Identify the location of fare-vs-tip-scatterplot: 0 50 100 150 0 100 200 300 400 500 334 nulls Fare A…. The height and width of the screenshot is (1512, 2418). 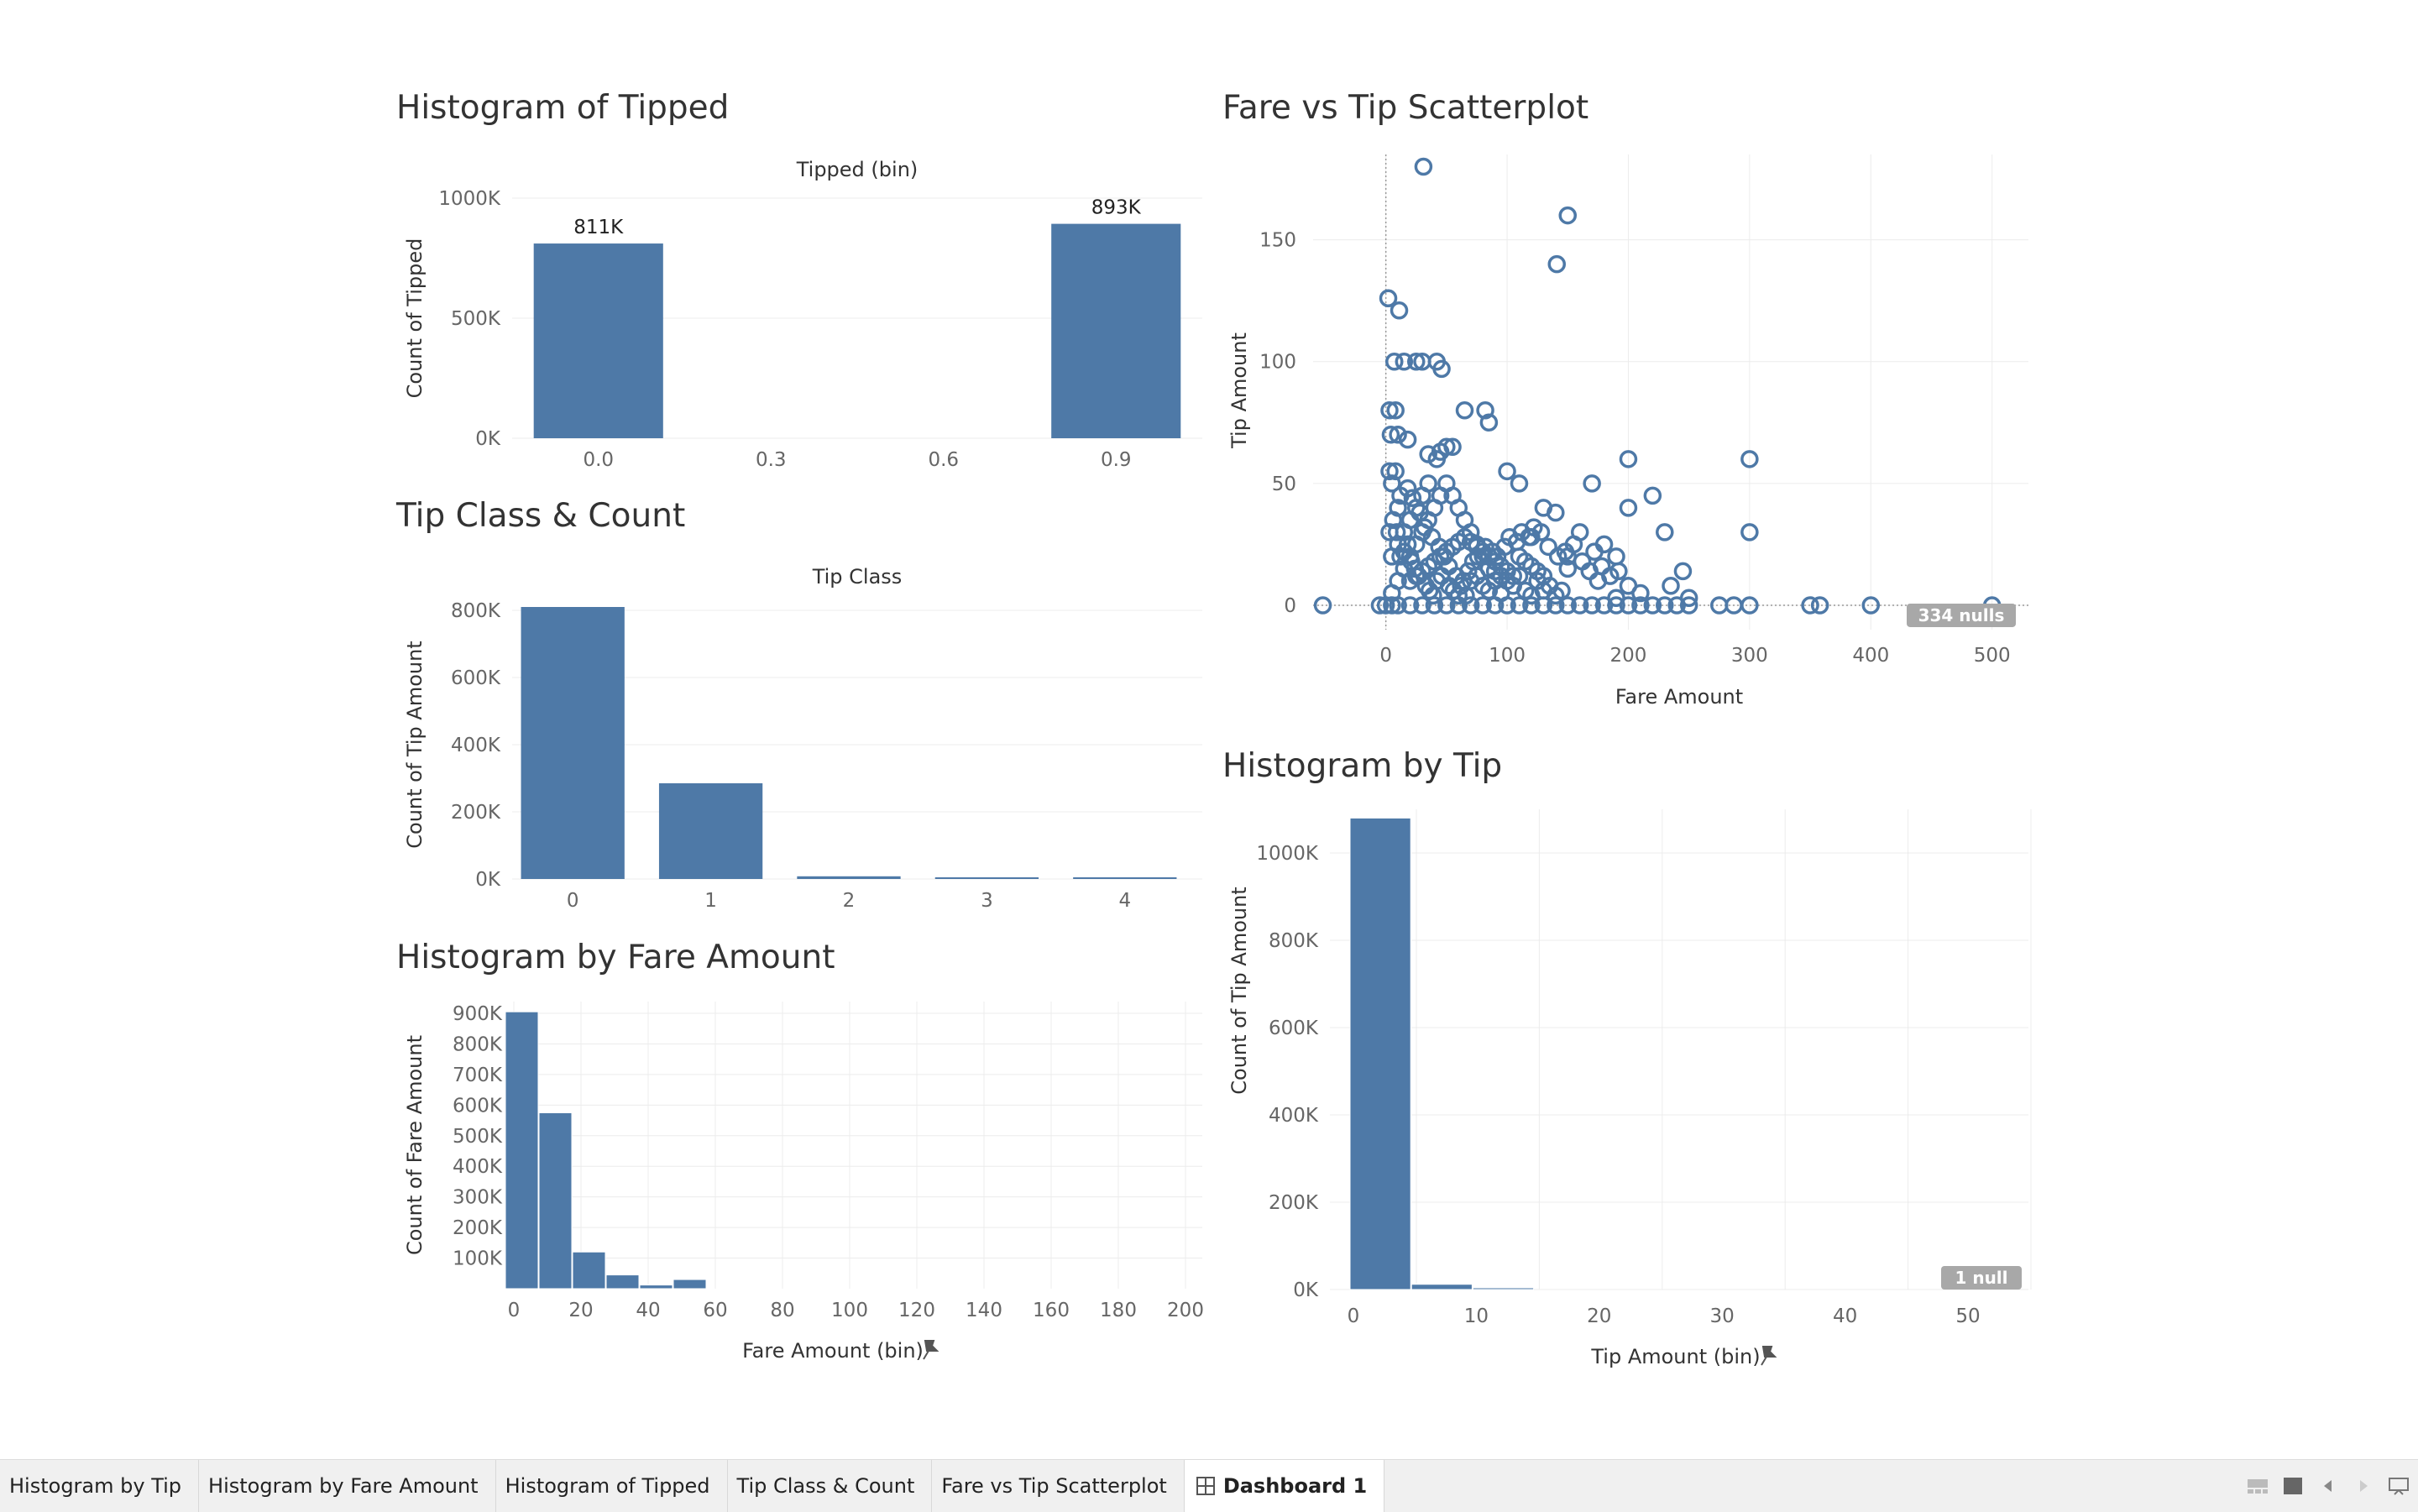
(1625, 432).